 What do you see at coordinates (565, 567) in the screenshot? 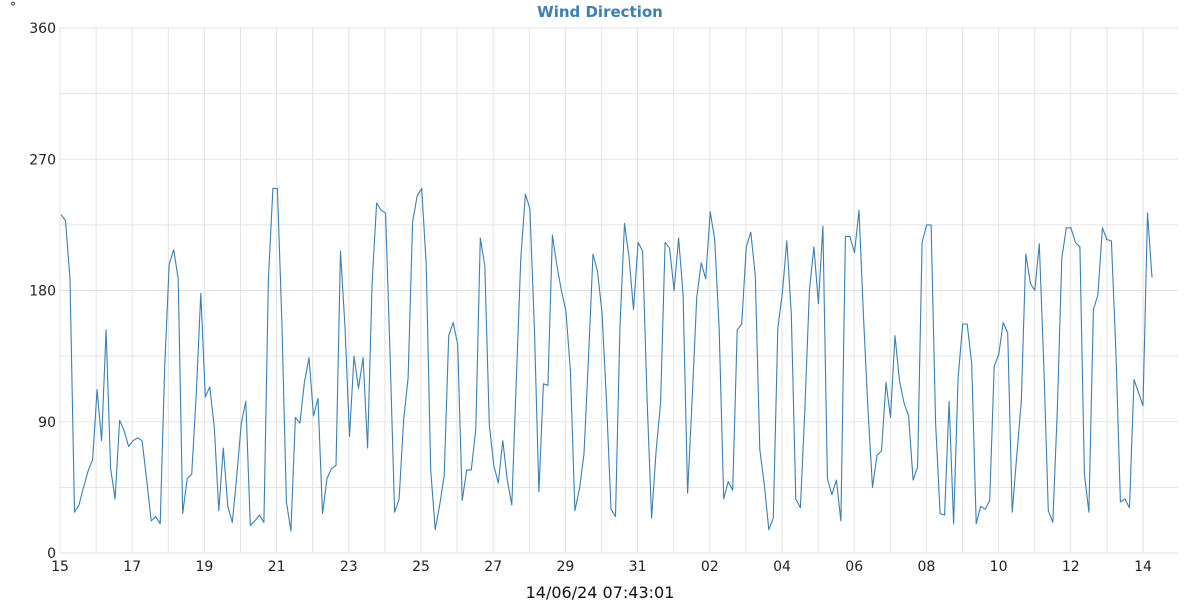
I see `x-tick-label: 29` at bounding box center [565, 567].